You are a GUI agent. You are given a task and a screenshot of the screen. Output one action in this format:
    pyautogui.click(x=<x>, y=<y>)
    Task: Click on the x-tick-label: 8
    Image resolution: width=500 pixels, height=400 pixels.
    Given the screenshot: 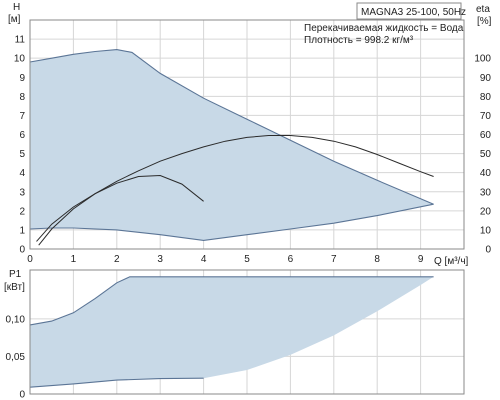 What is the action you would take?
    pyautogui.click(x=377, y=259)
    